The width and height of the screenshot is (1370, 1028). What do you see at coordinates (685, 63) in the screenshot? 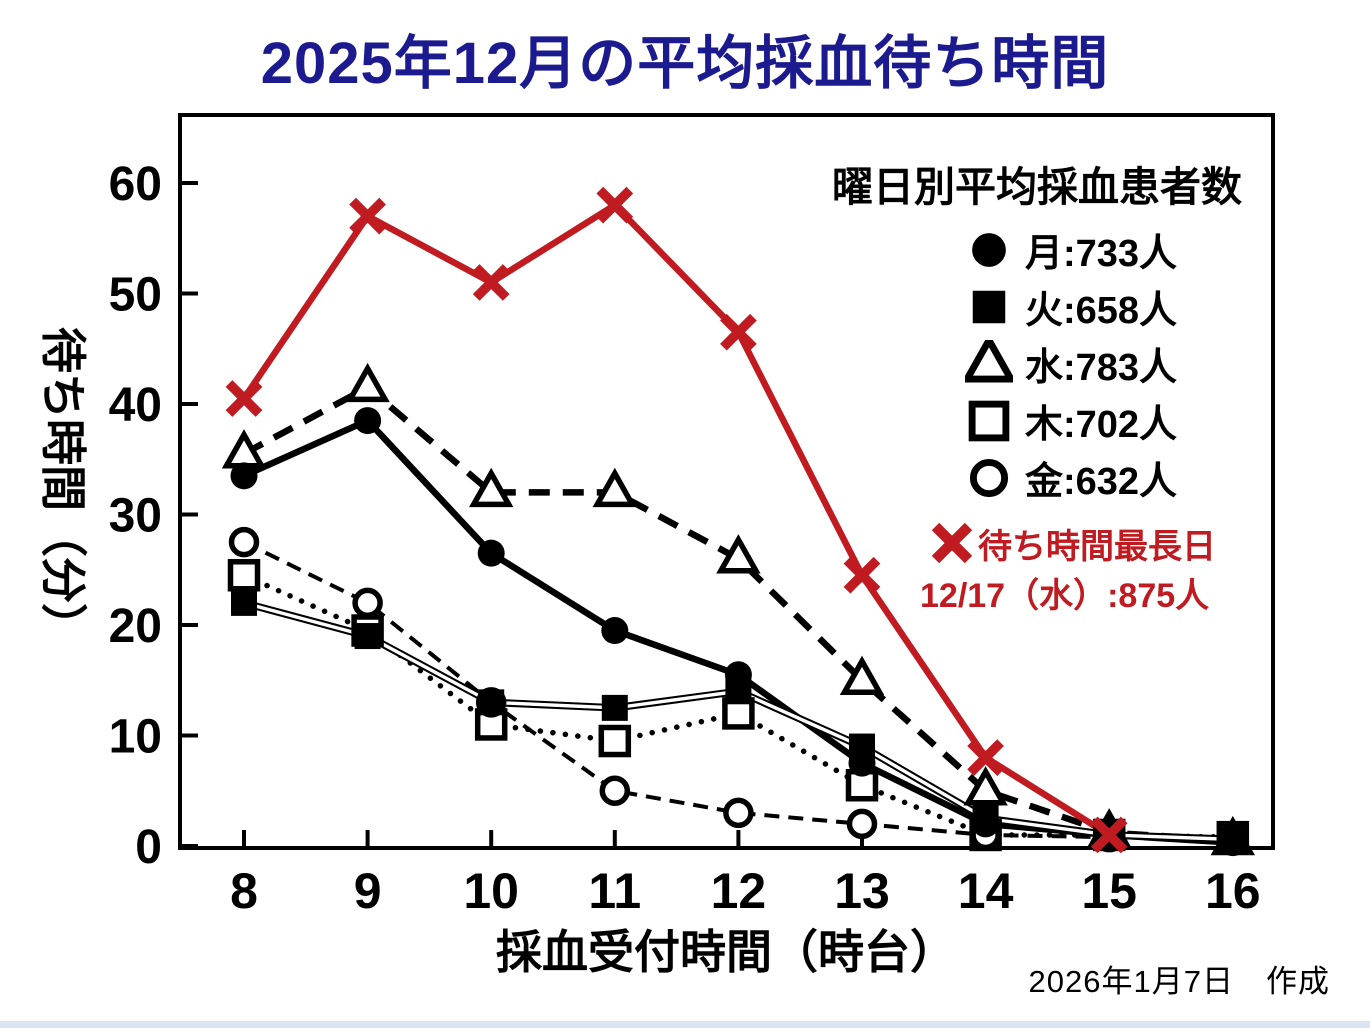
I see `chart-title: 2025年12月の平均採血待ち時間` at bounding box center [685, 63].